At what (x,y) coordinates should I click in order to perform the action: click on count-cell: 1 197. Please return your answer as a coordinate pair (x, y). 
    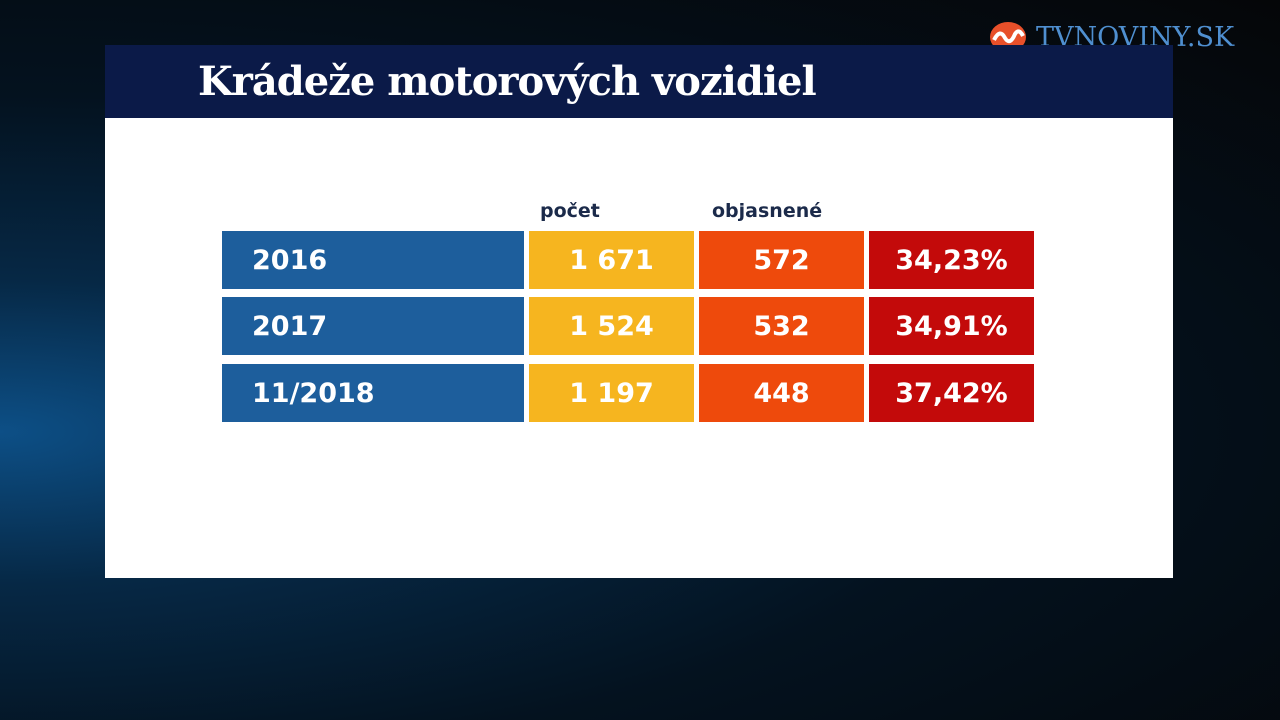
    Looking at the image, I should click on (611, 393).